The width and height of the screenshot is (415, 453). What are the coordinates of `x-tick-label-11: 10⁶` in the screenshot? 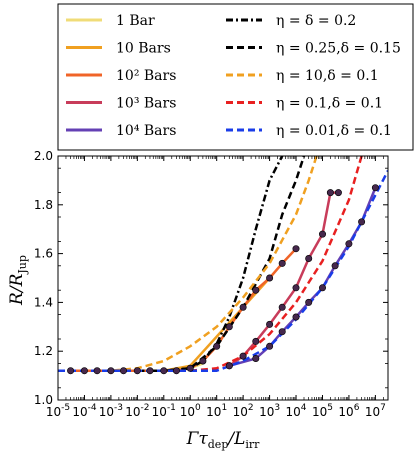 It's located at (348, 411).